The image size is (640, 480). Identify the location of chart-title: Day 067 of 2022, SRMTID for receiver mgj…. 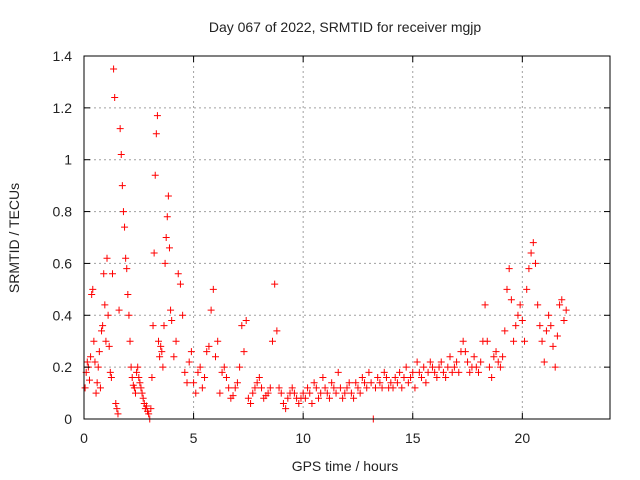
(345, 27).